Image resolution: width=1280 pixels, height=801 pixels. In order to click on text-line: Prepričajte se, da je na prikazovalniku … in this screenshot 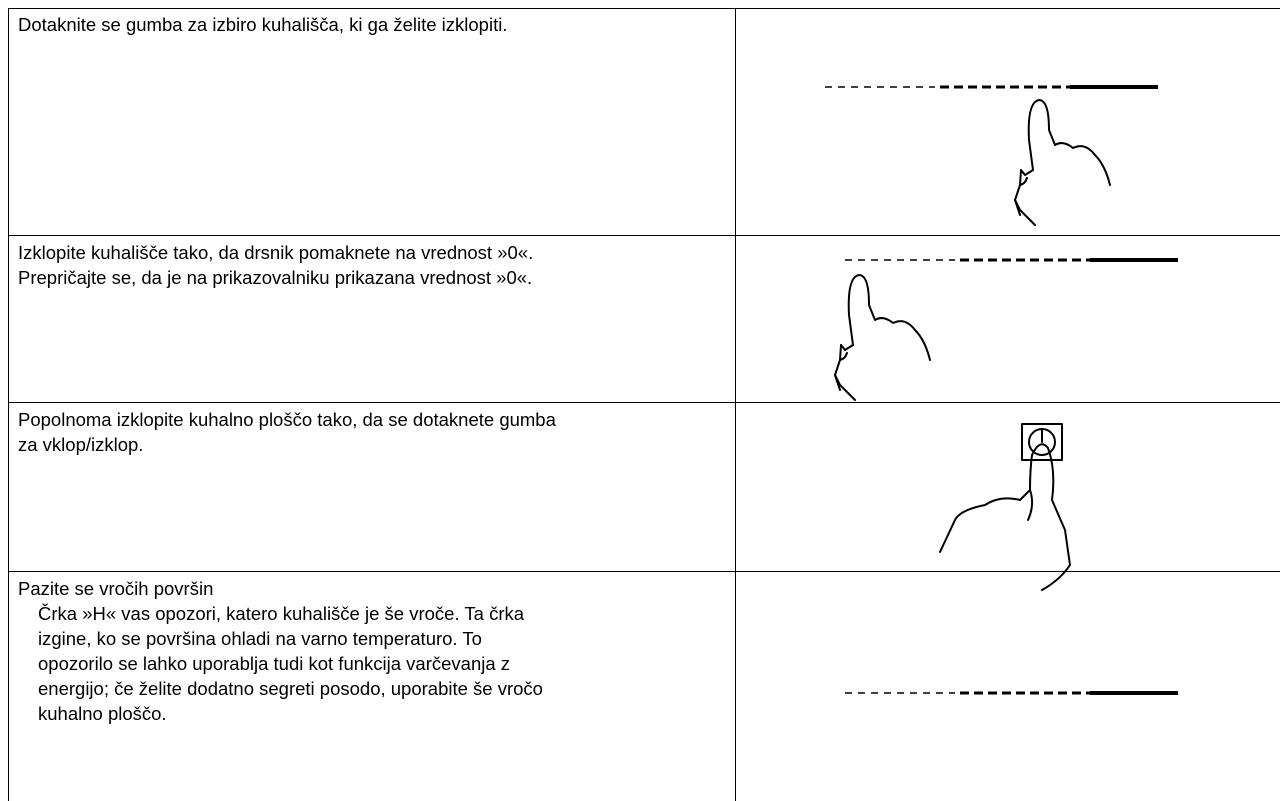, I will do `click(275, 277)`.